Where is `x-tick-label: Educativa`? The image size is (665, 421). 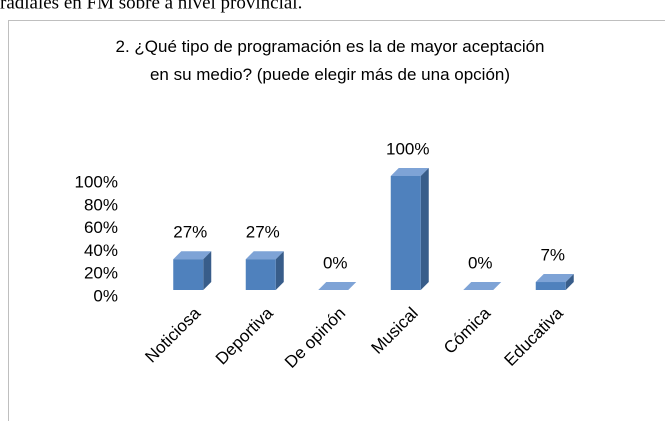
x-tick-label: Educativa is located at coordinates (534, 336).